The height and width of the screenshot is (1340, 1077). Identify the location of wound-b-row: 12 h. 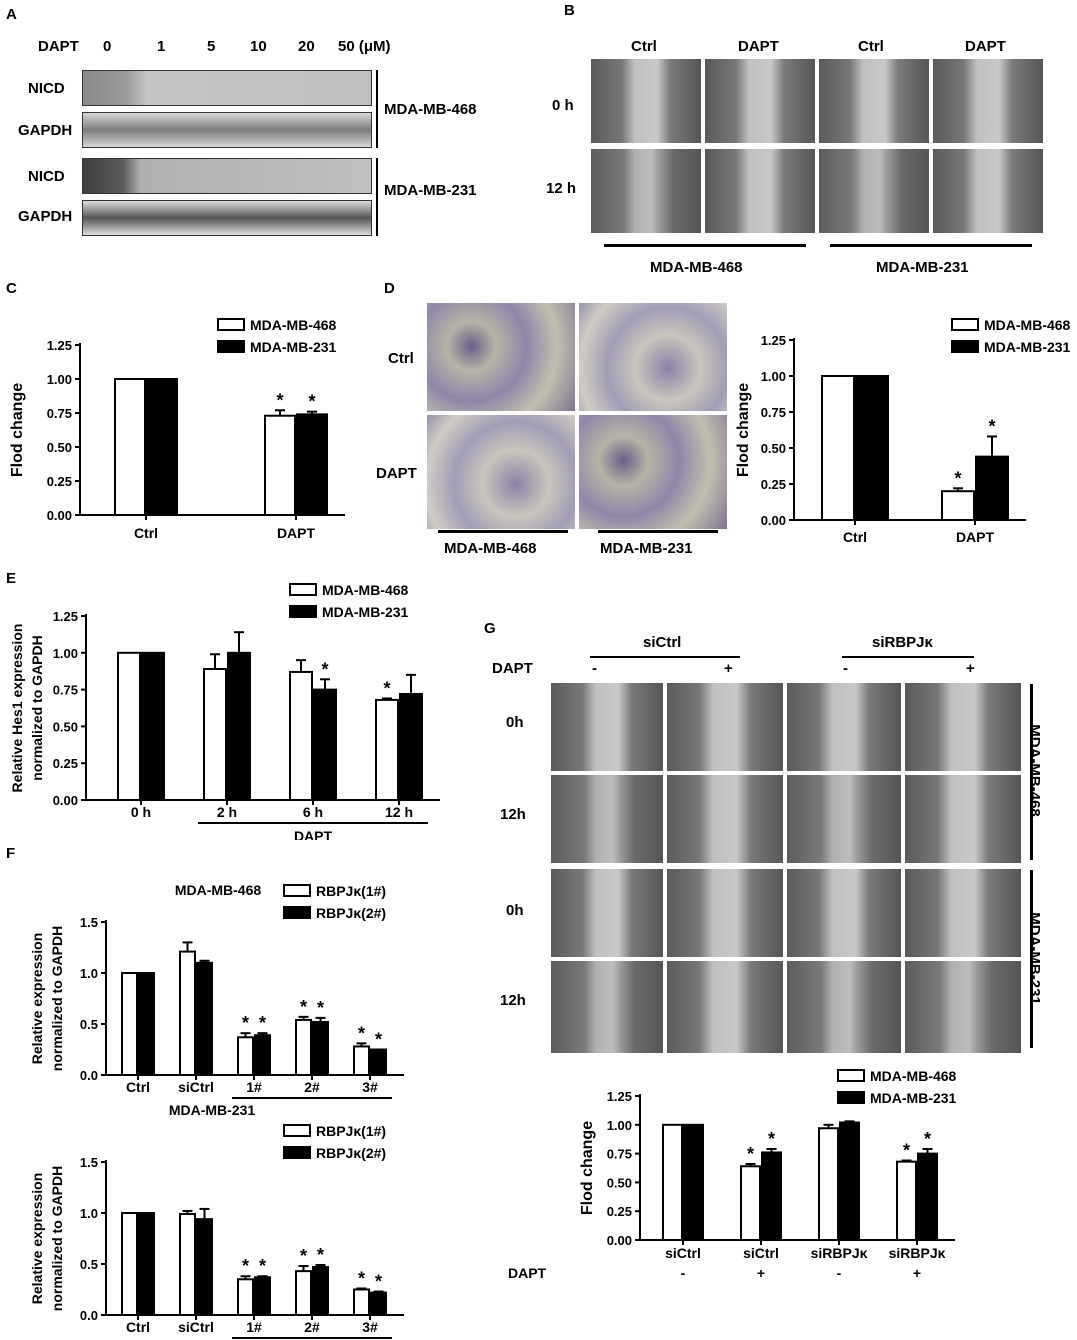
(561, 188).